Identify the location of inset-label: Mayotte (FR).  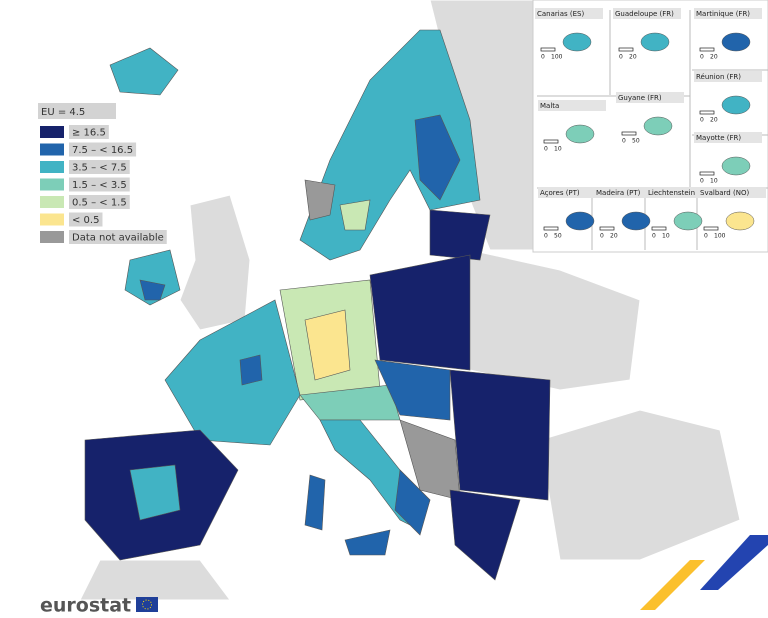
(718, 138).